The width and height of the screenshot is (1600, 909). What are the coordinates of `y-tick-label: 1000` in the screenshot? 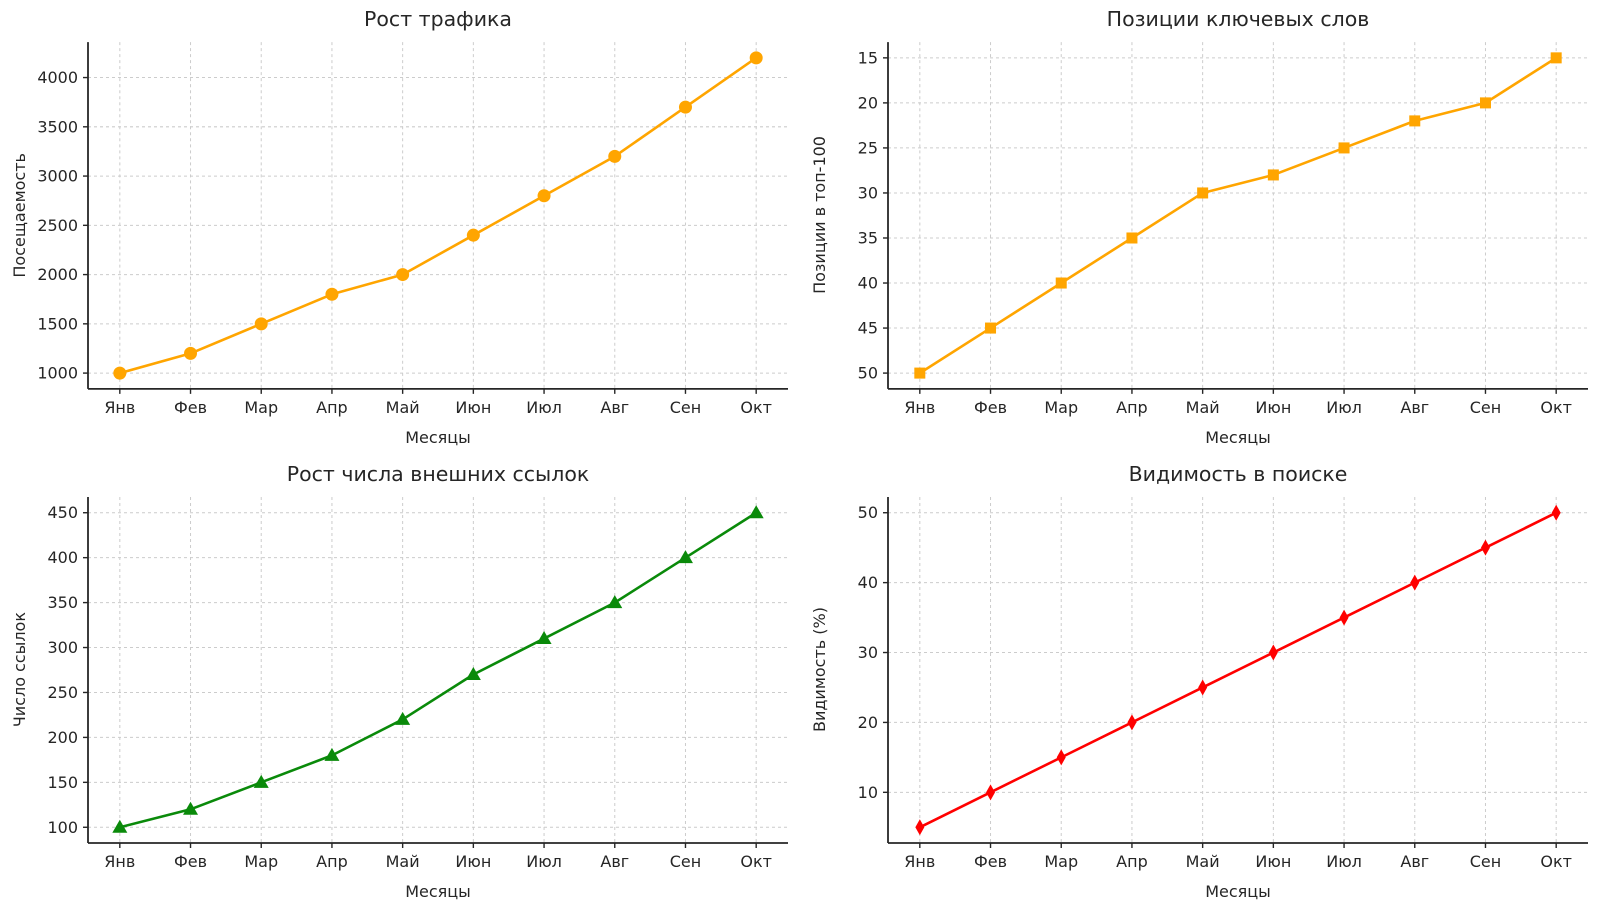 It's located at (57, 373).